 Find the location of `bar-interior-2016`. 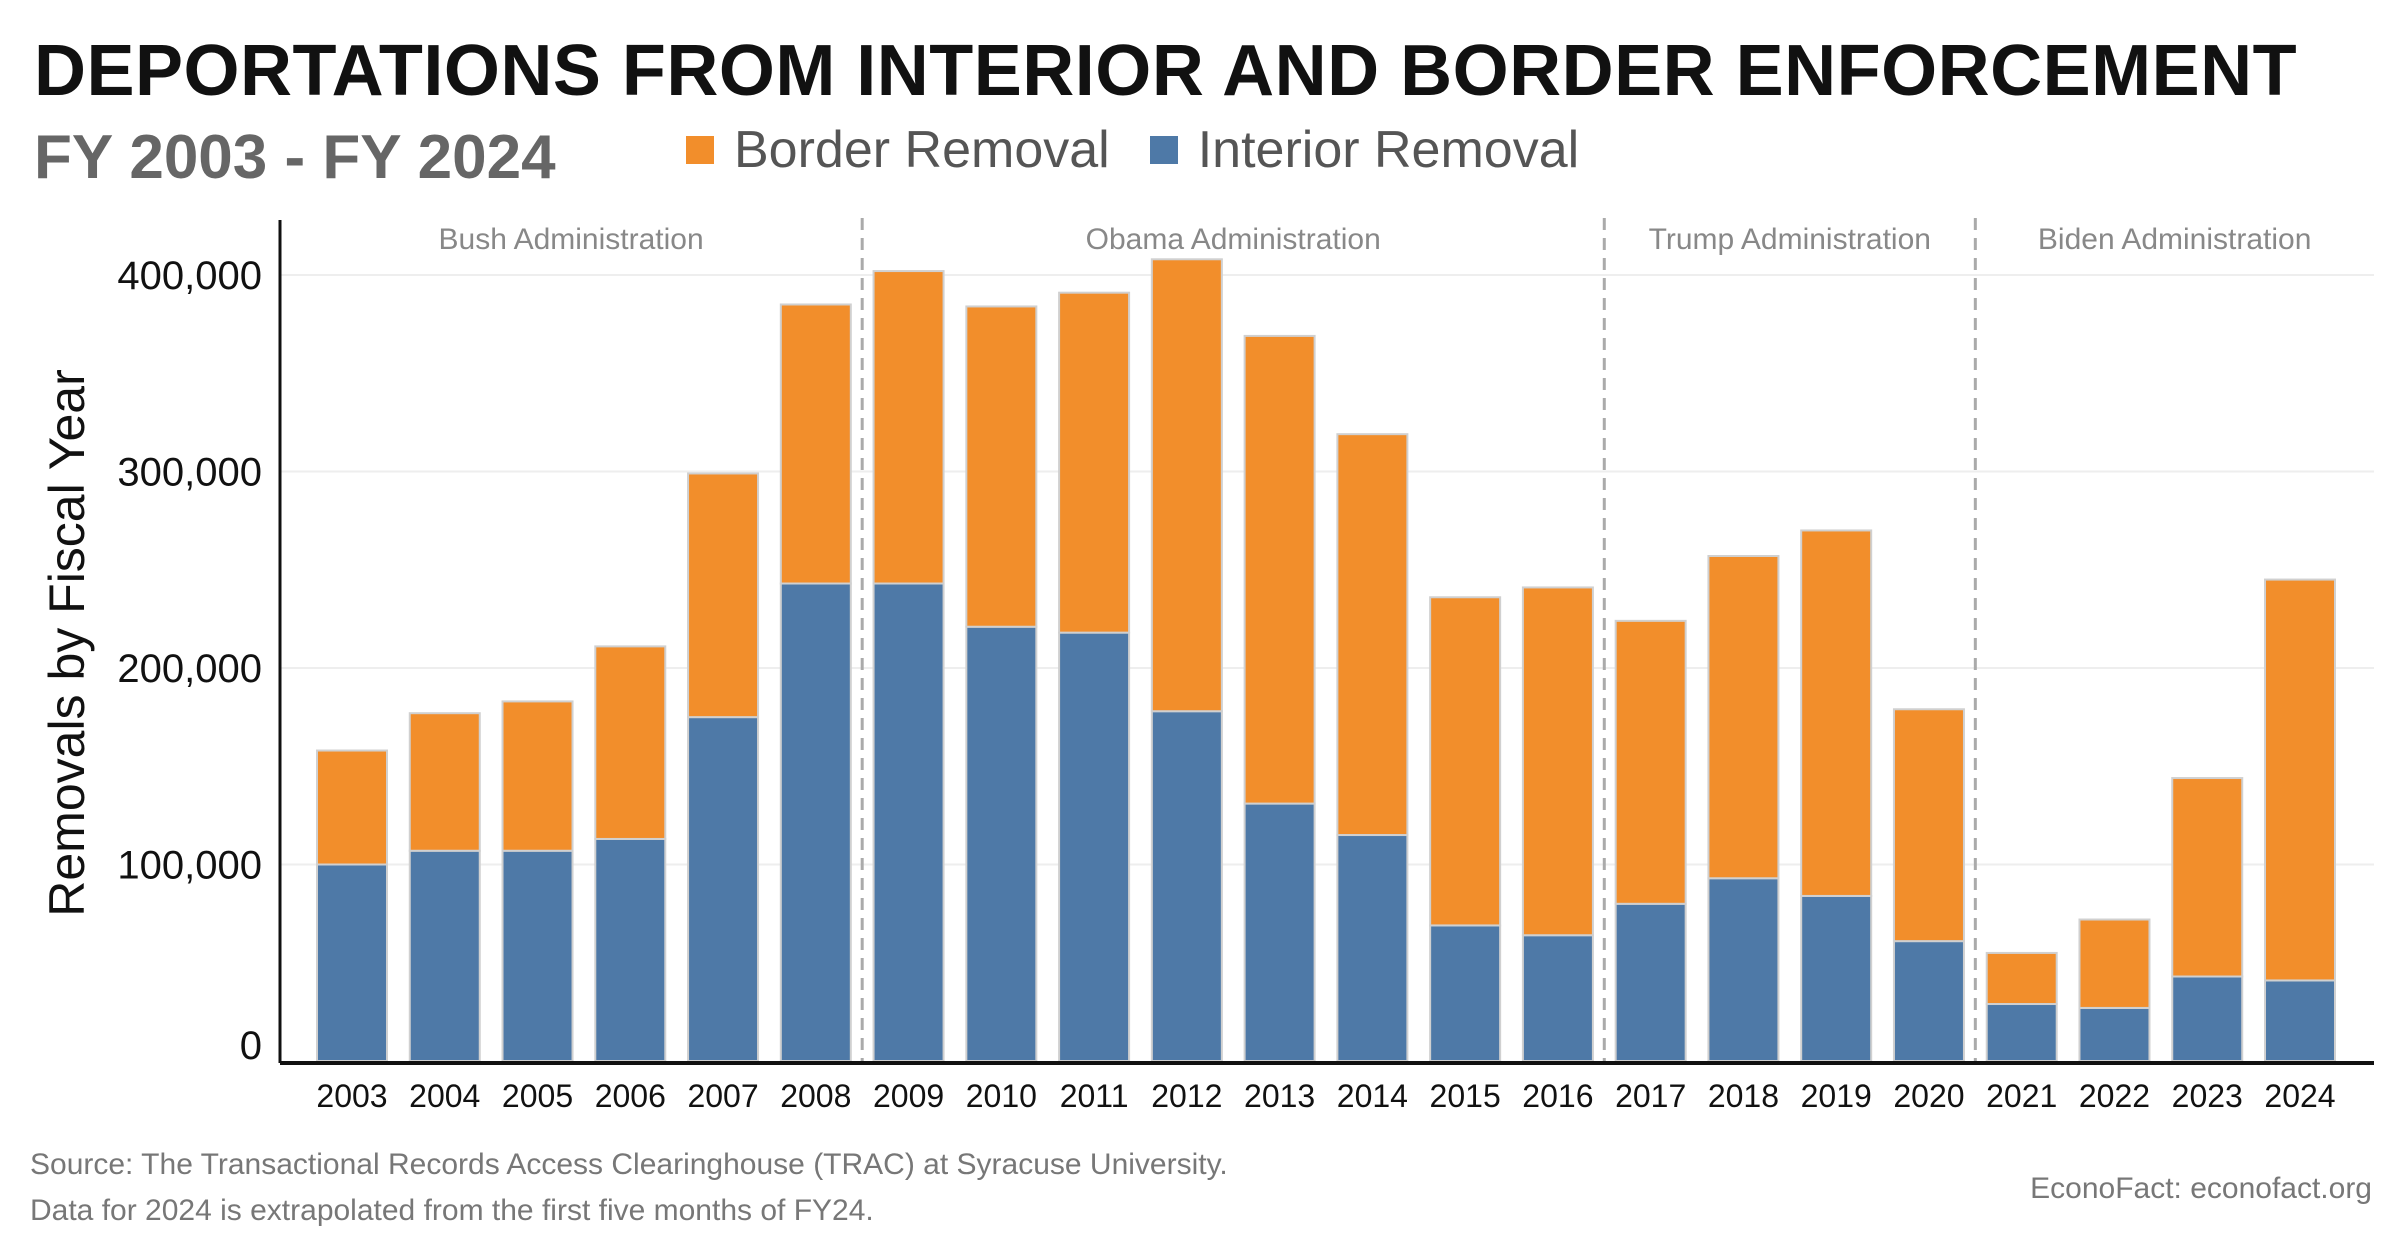

bar-interior-2016 is located at coordinates (1557, 998).